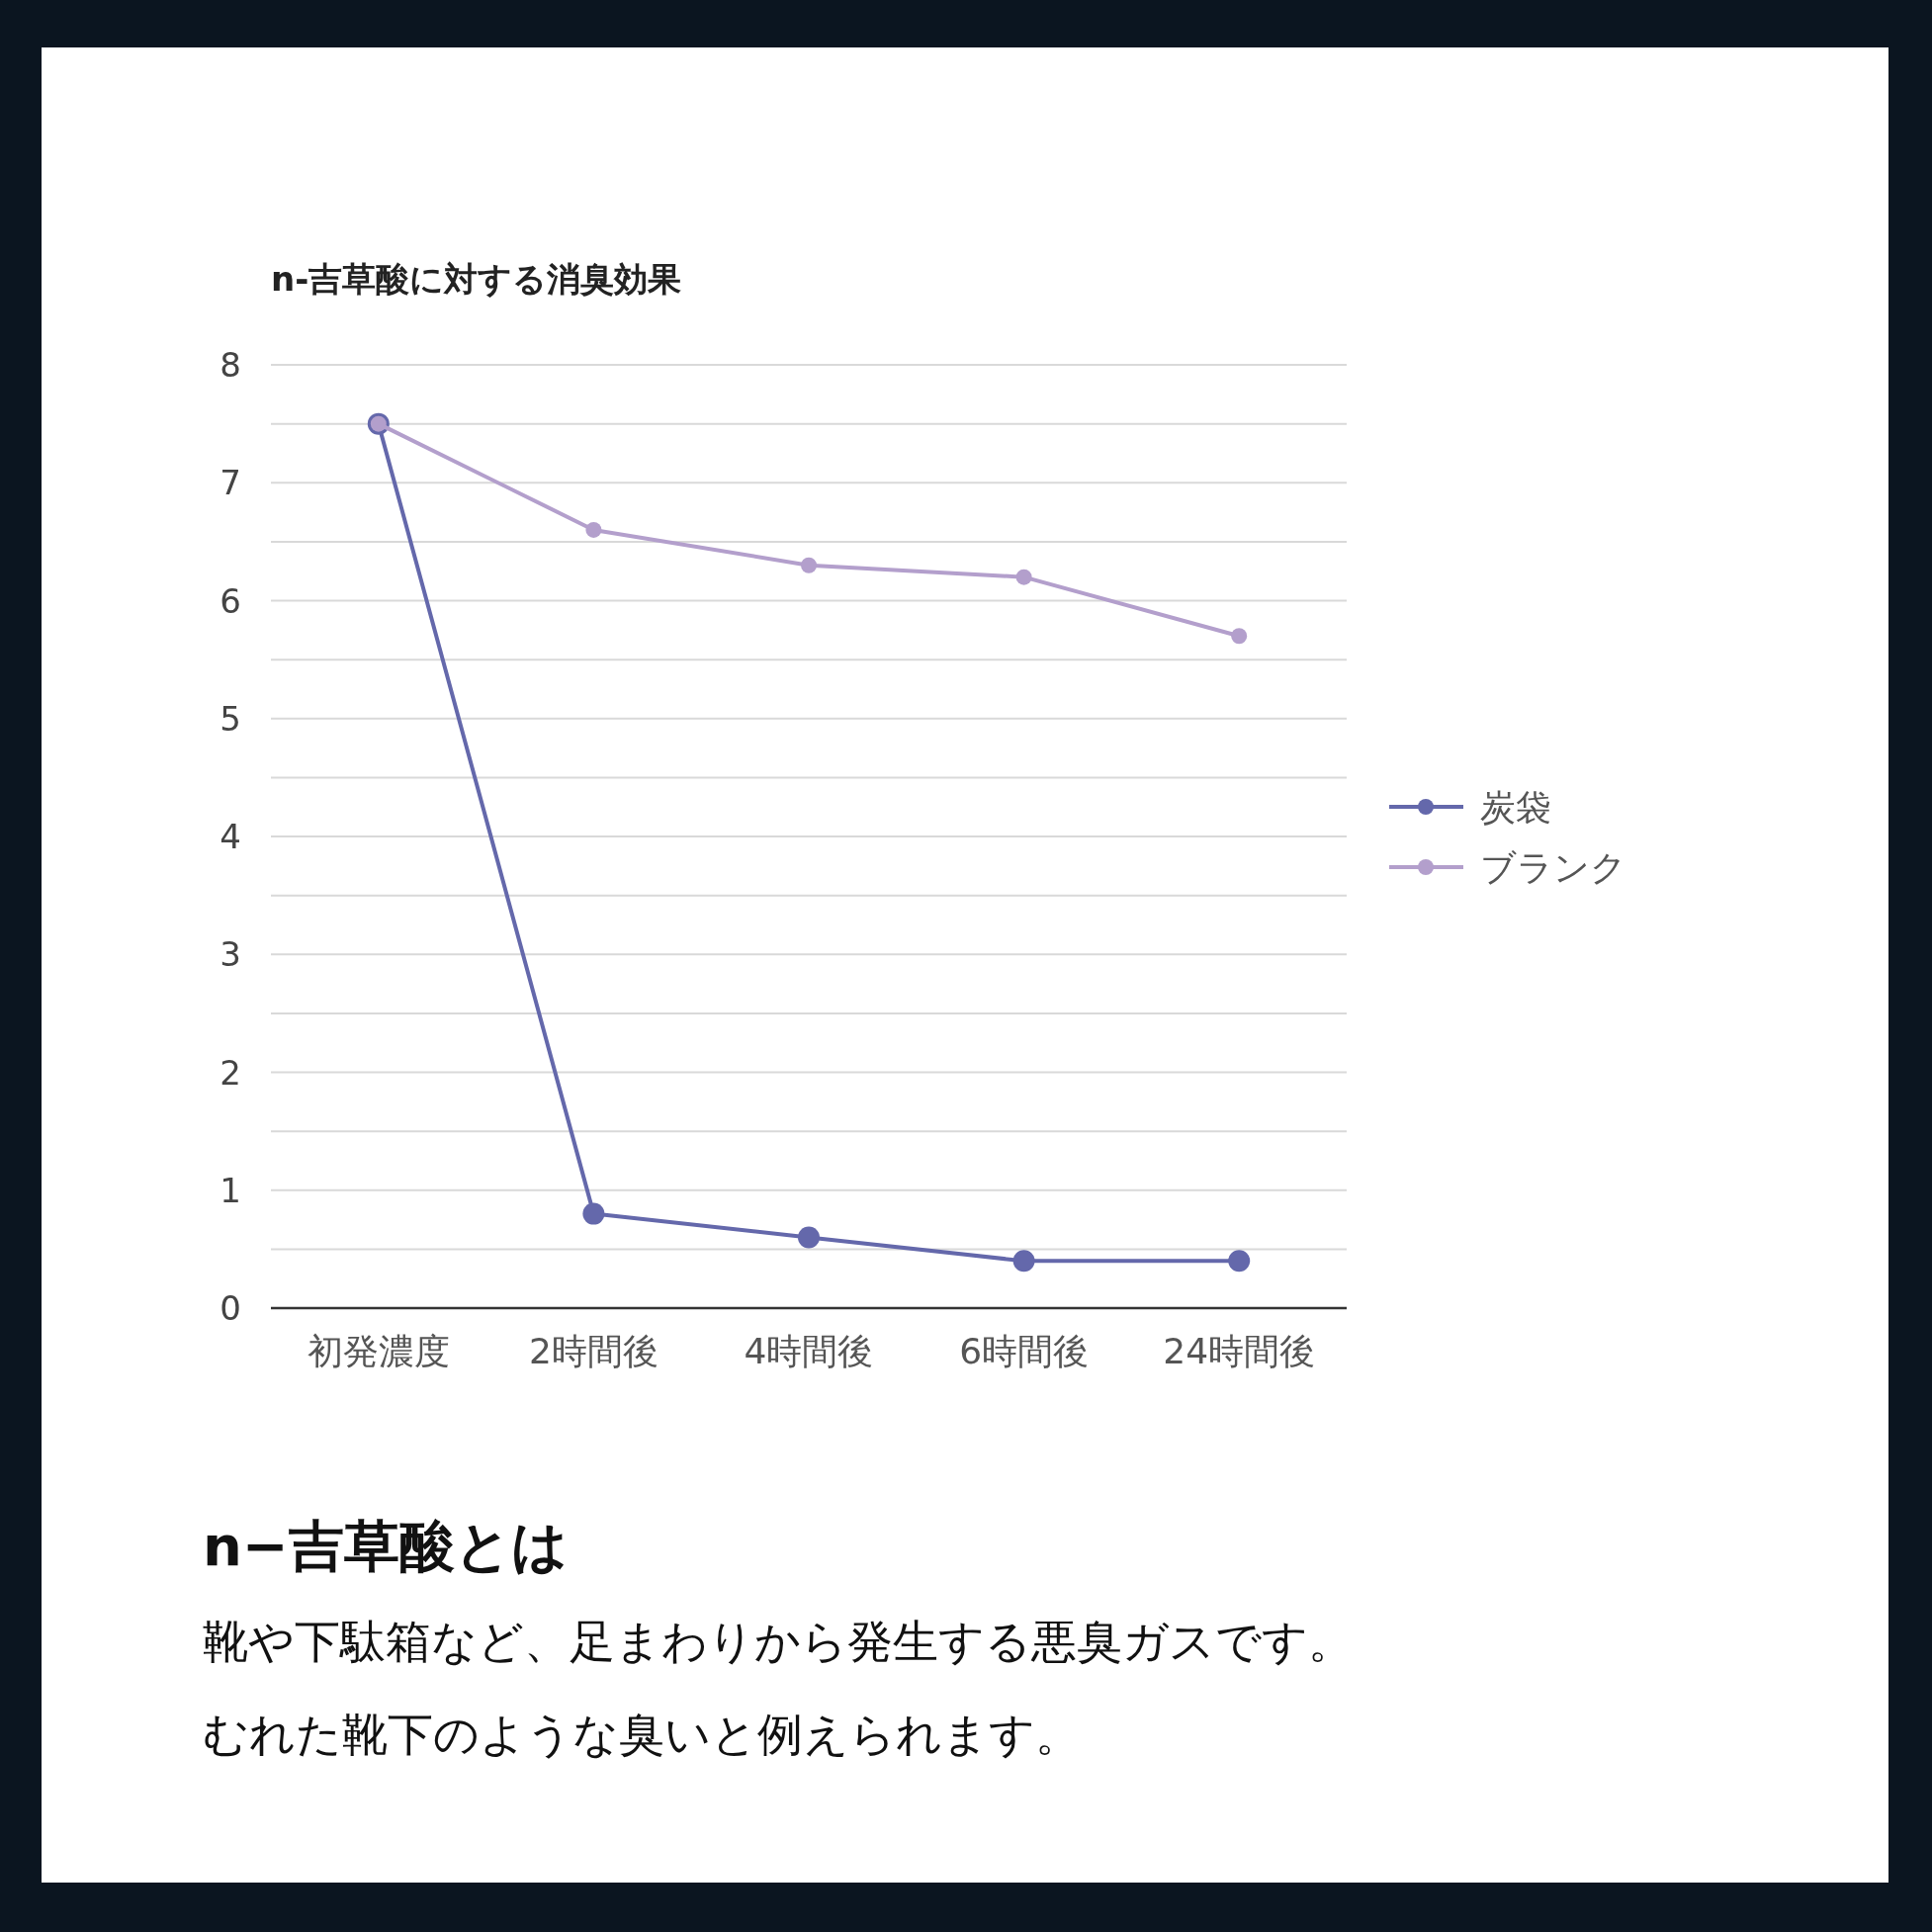  What do you see at coordinates (230, 483) in the screenshot?
I see `y-tick-label: 7` at bounding box center [230, 483].